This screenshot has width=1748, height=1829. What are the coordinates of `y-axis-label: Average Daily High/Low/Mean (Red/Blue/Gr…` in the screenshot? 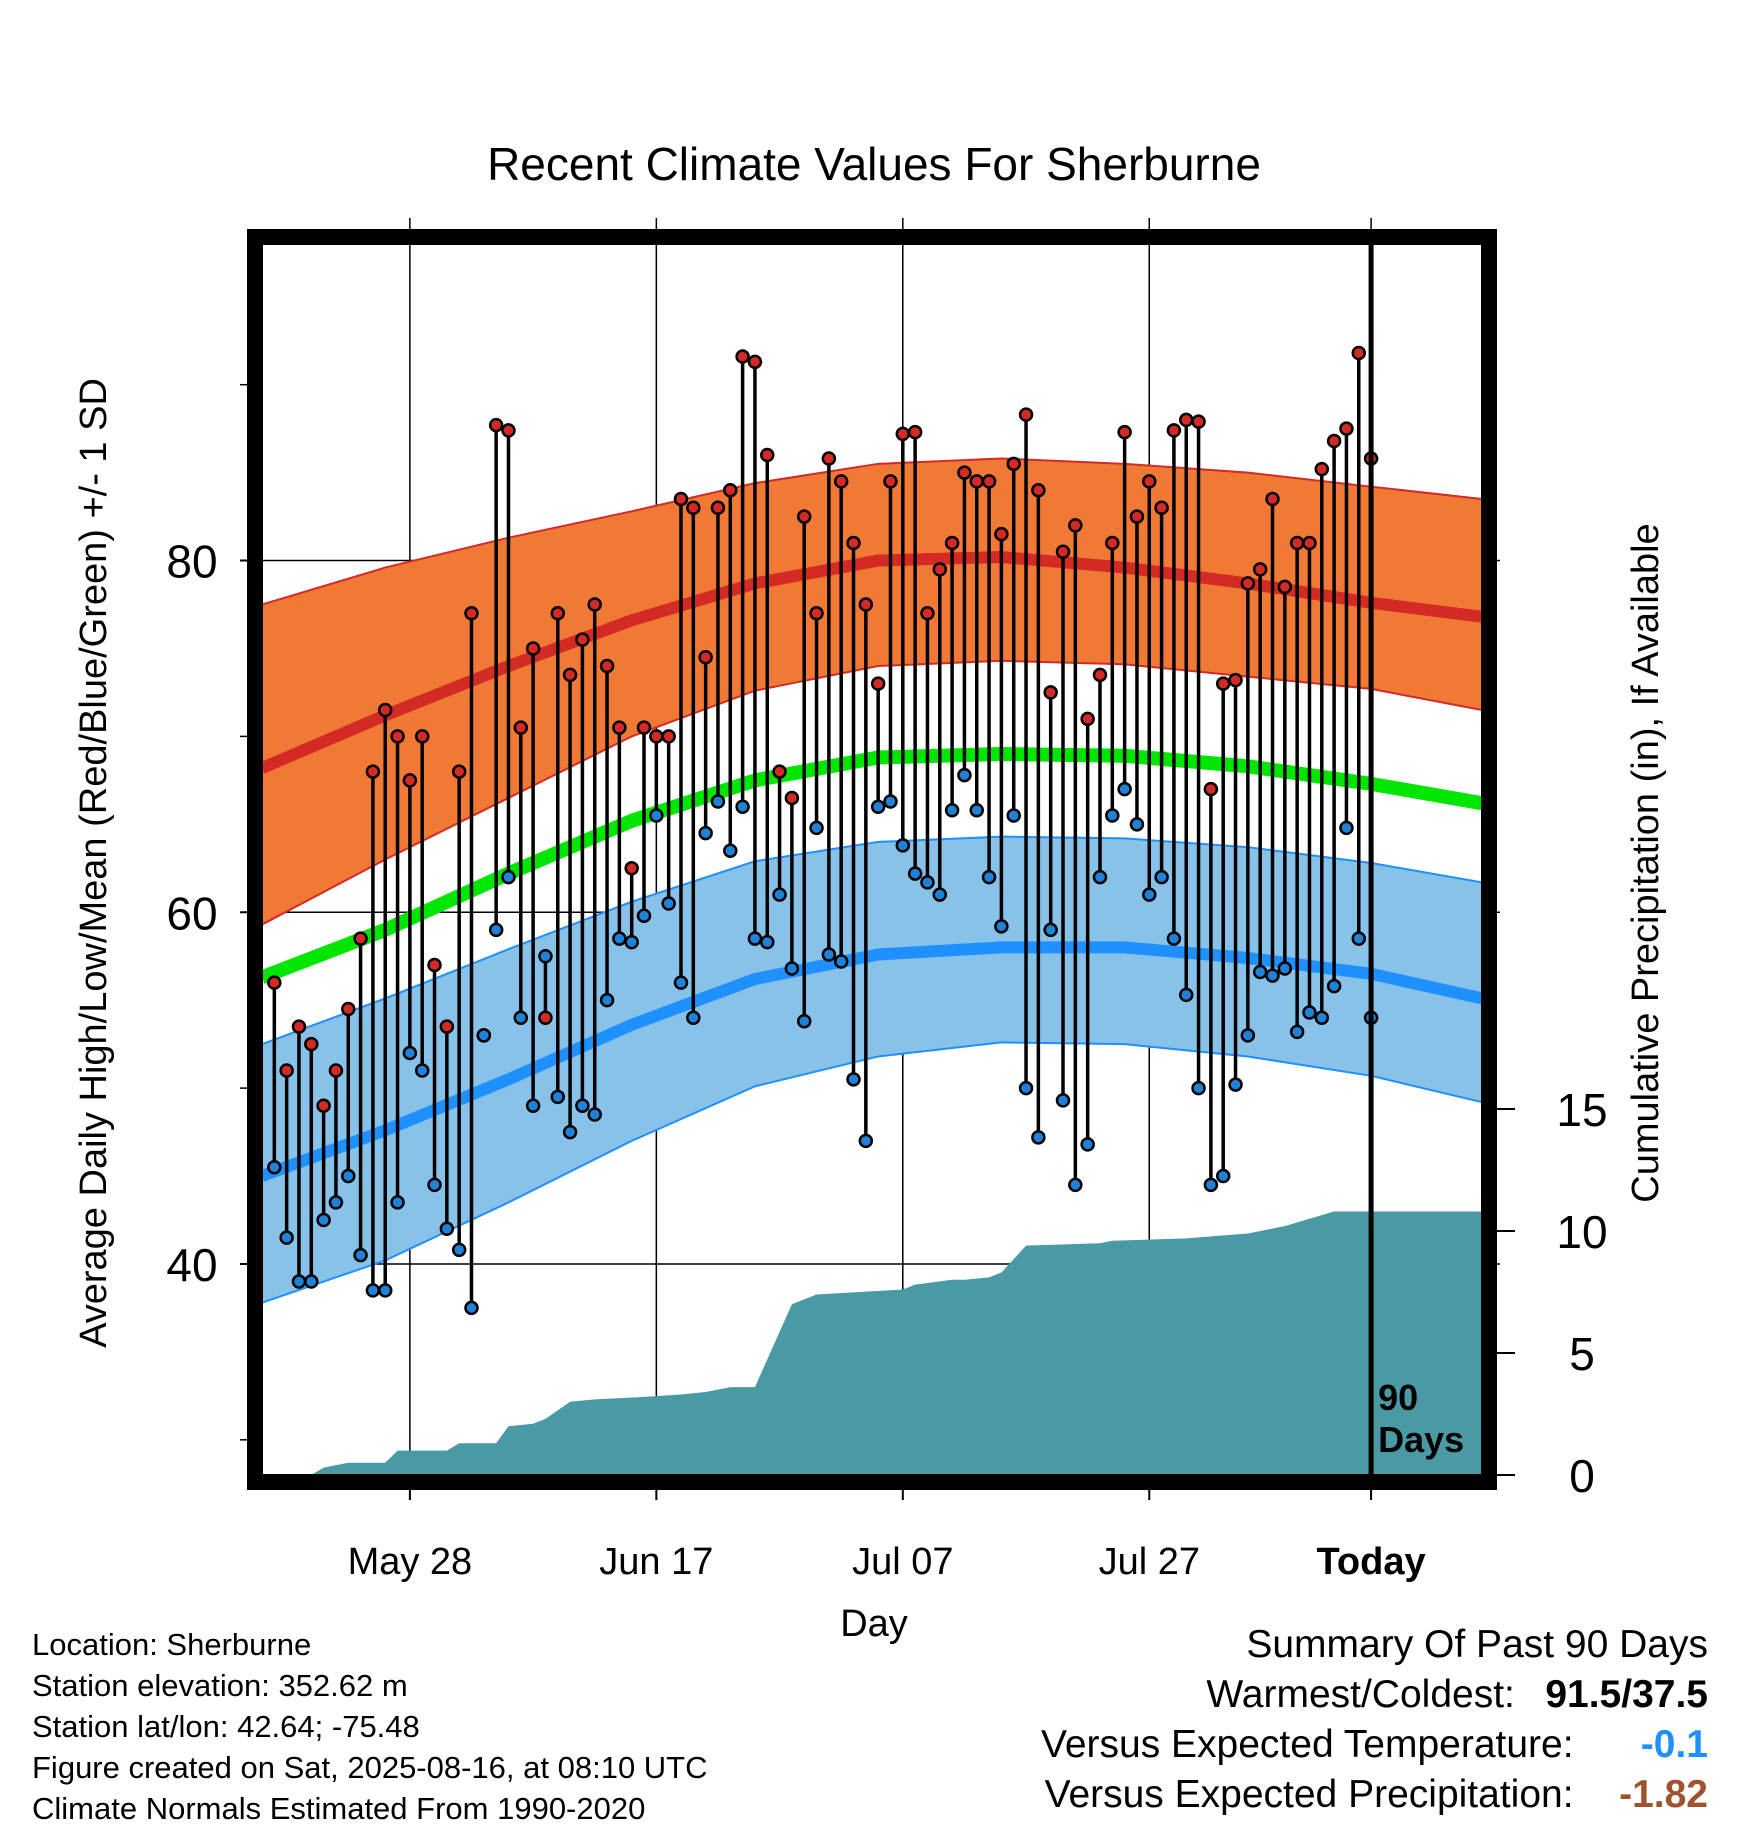 It's located at (94, 863).